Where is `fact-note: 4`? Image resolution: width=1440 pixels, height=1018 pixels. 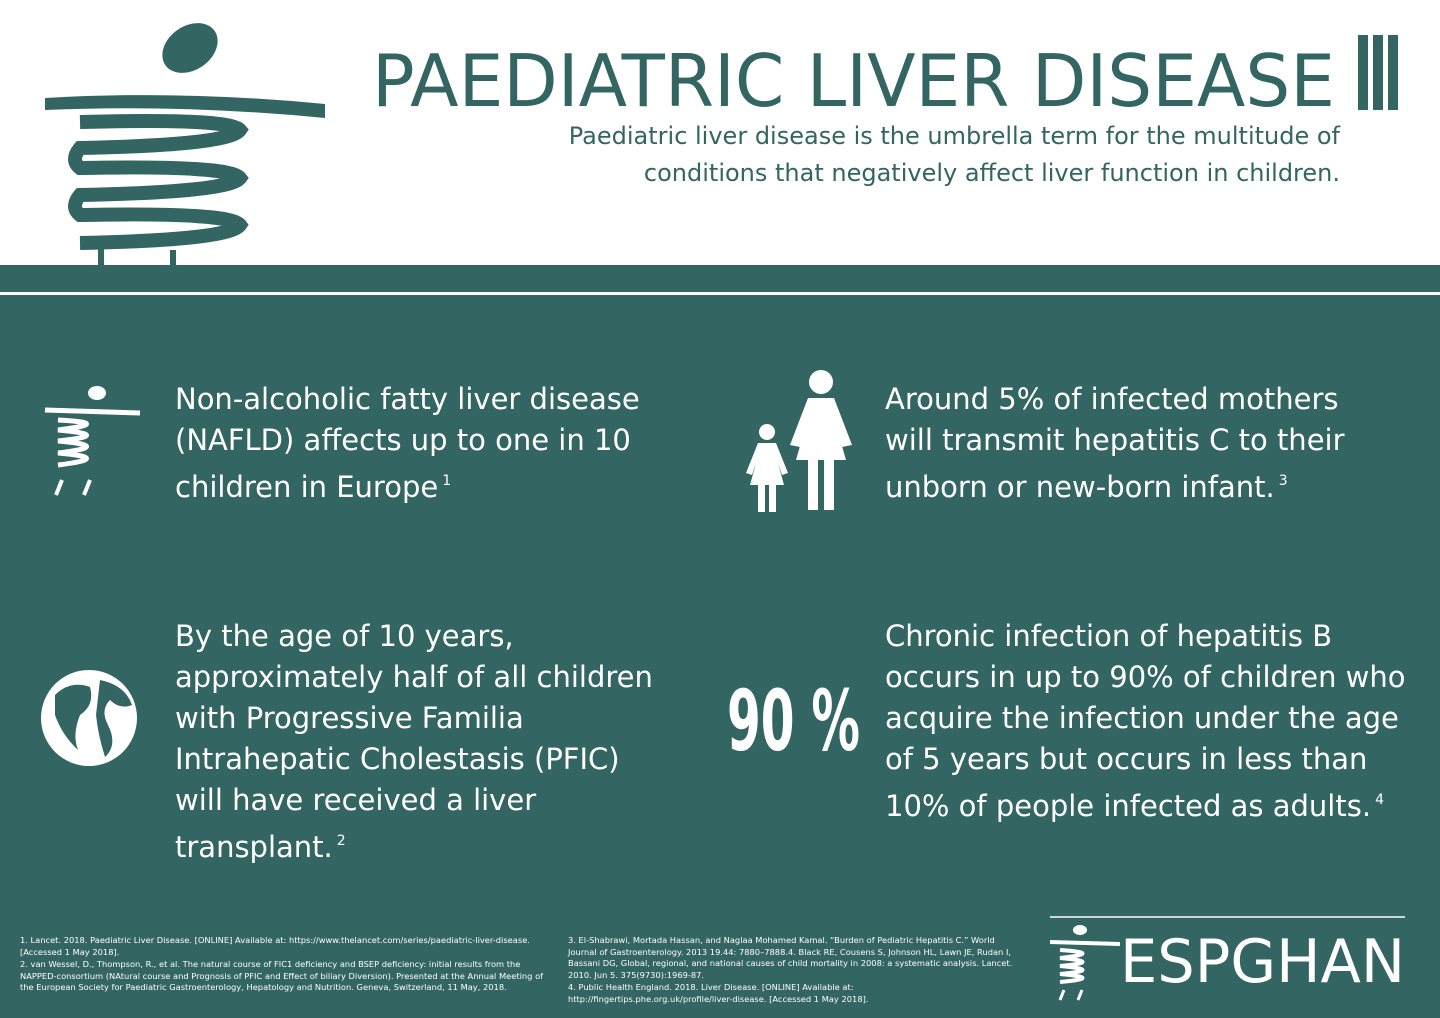
fact-note: 4 is located at coordinates (1379, 800).